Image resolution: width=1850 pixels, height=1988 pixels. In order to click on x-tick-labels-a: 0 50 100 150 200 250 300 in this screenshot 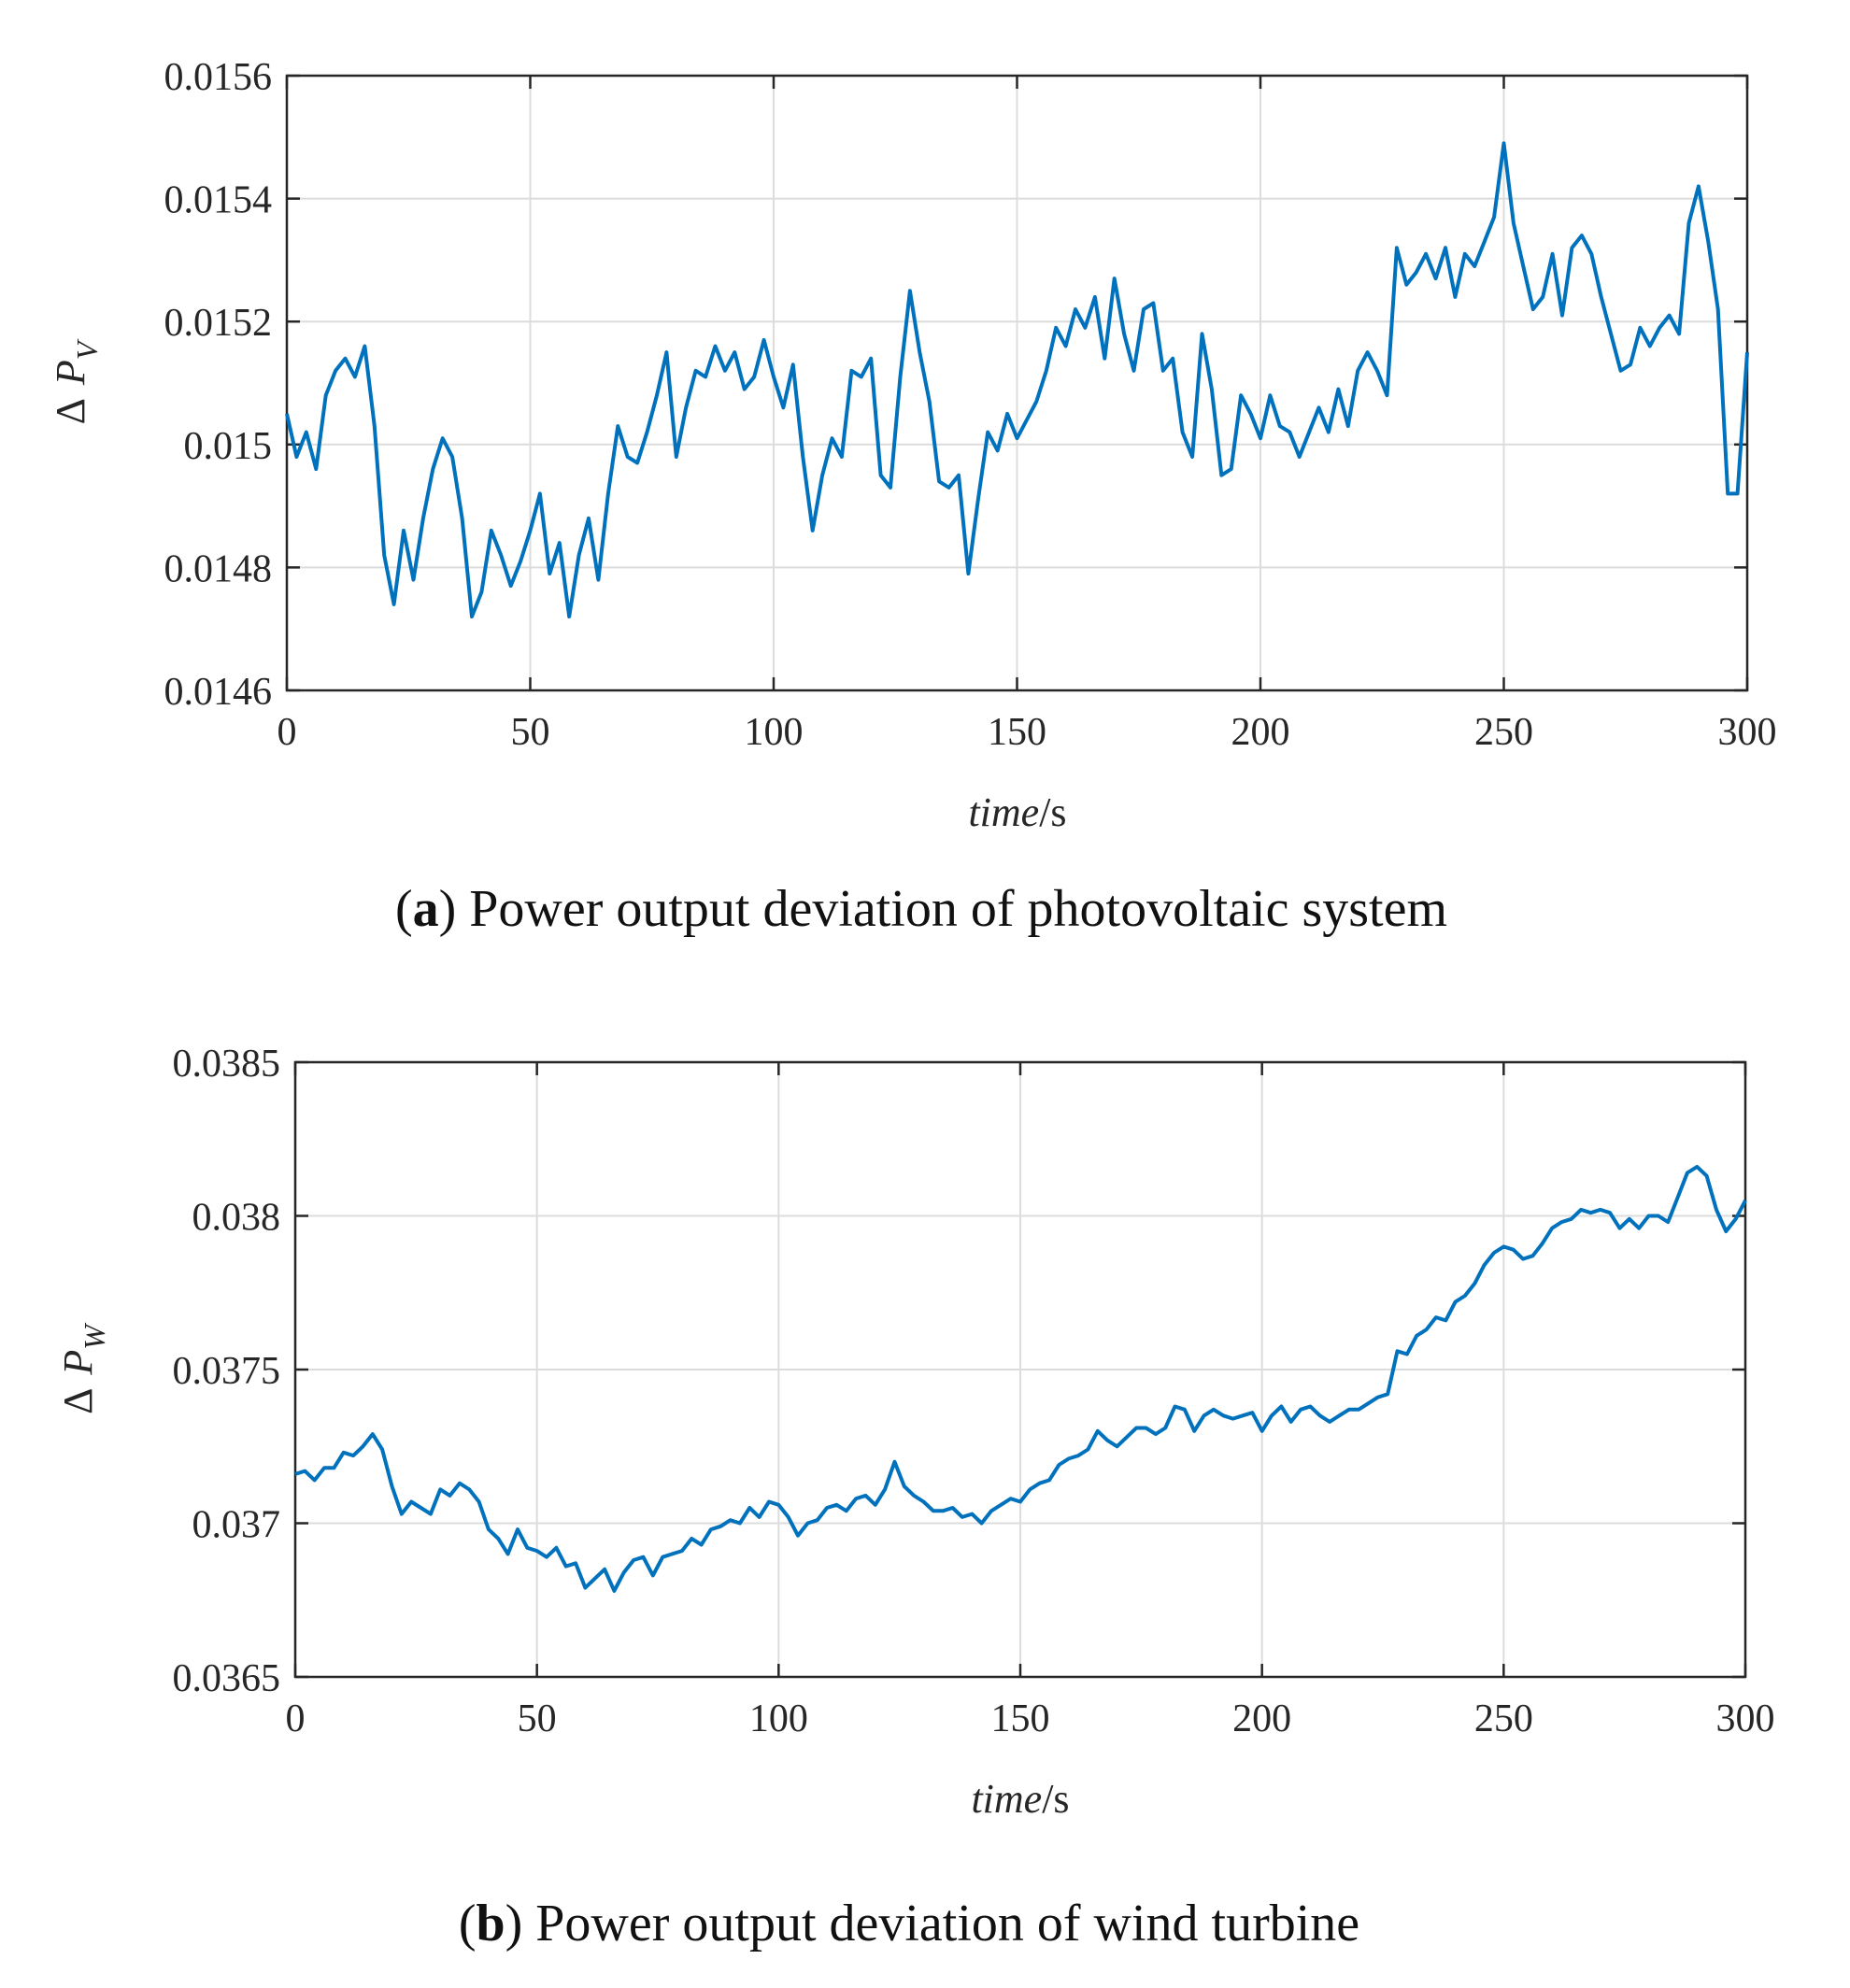, I will do `click(1027, 732)`.